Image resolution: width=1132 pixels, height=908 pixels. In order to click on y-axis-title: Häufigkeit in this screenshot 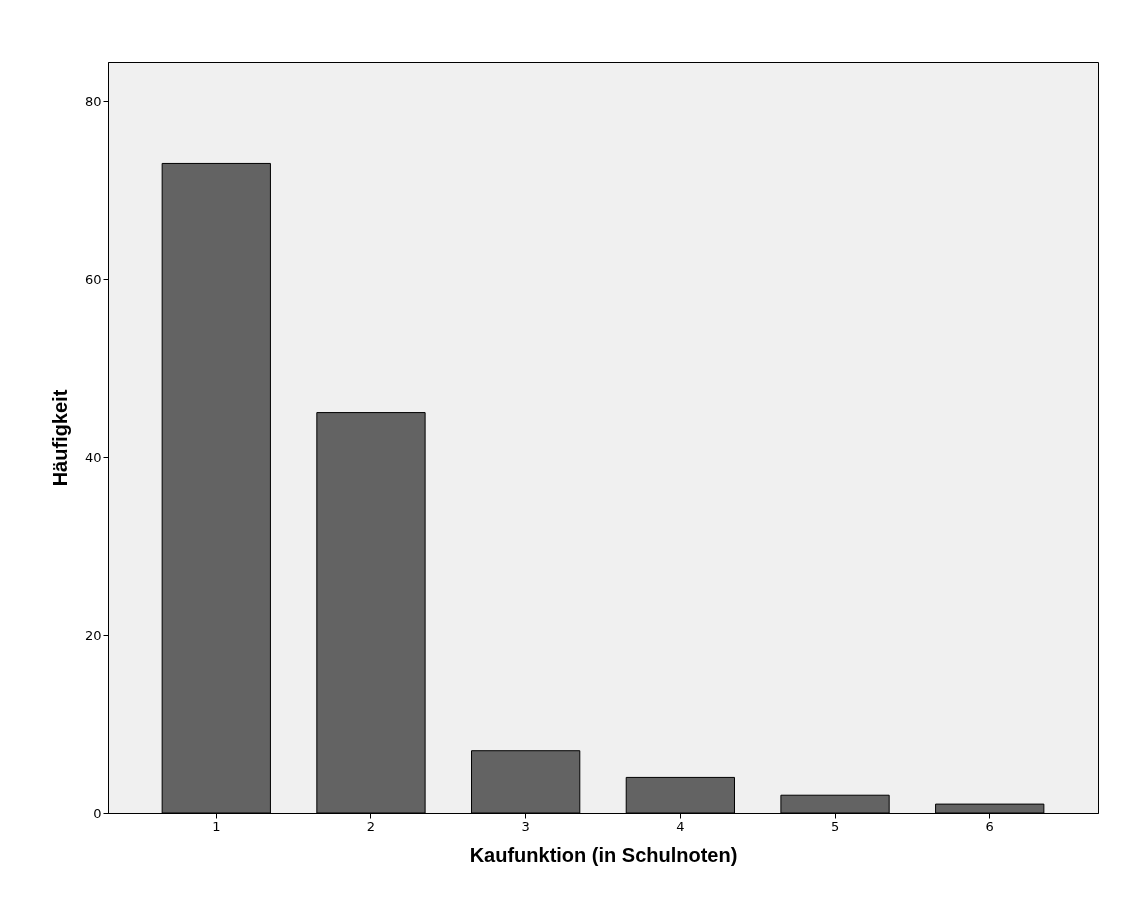, I will do `click(59, 438)`.